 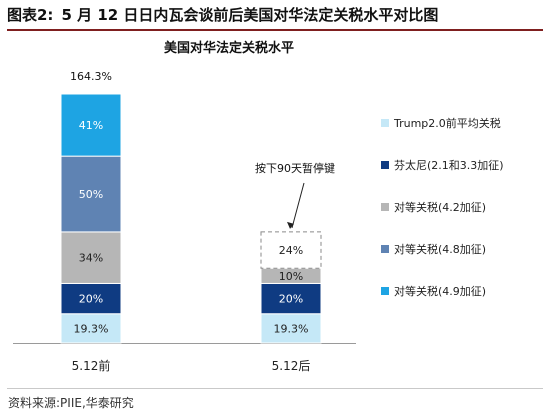 I want to click on figure-title: 图表2: 5 月 12 日日内瓦会谈前后美国对华法定关税水平对比图, so click(x=275, y=17).